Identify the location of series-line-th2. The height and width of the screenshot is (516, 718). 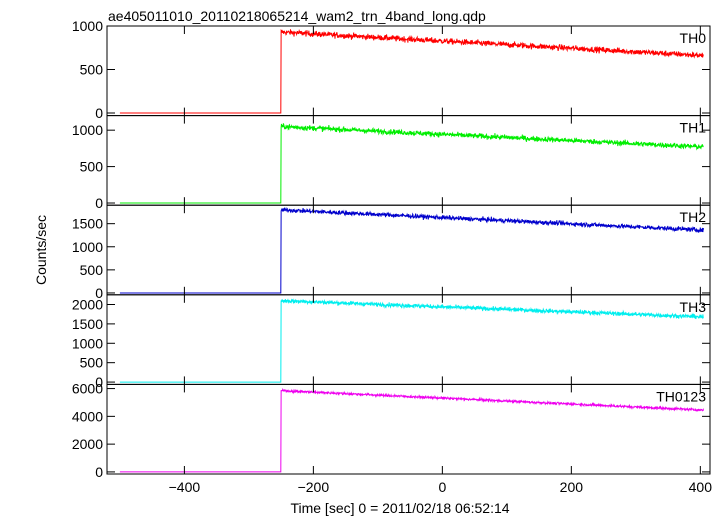
(412, 250).